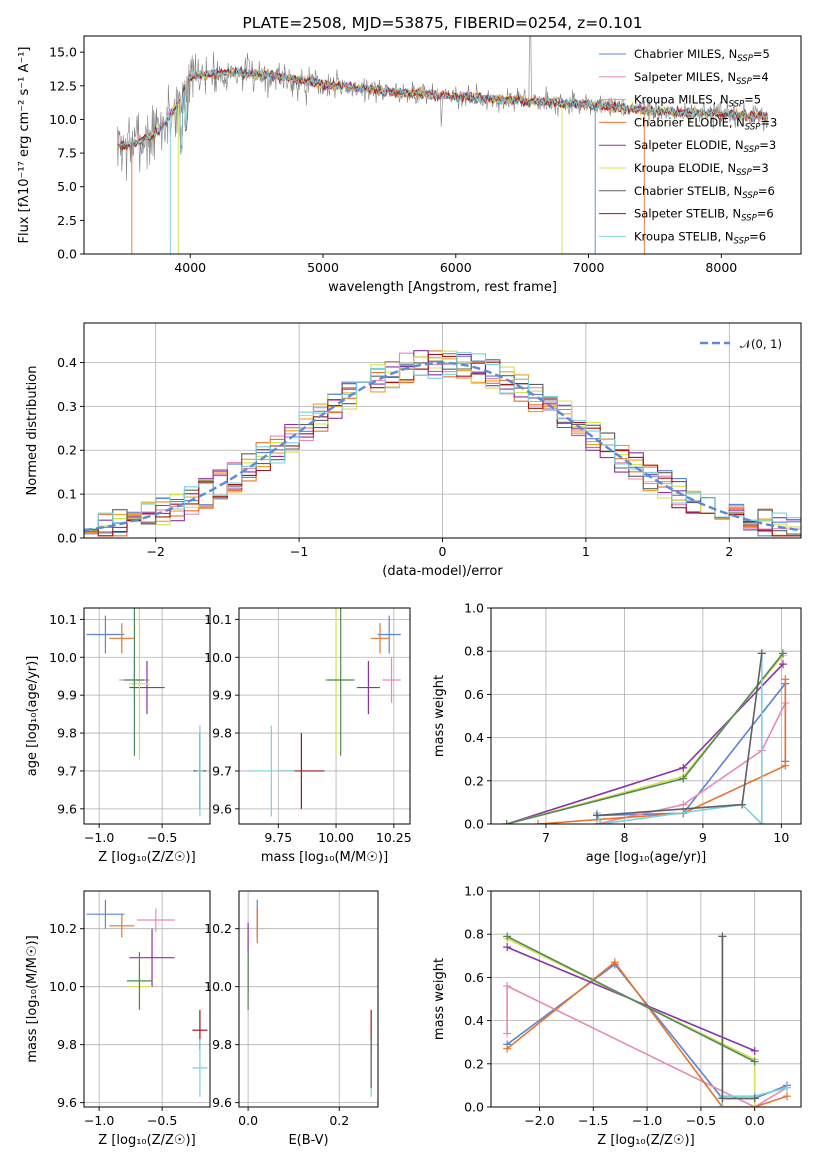  I want to click on x-axis-label: mass [log₁₀(M/M☉)], so click(324, 857).